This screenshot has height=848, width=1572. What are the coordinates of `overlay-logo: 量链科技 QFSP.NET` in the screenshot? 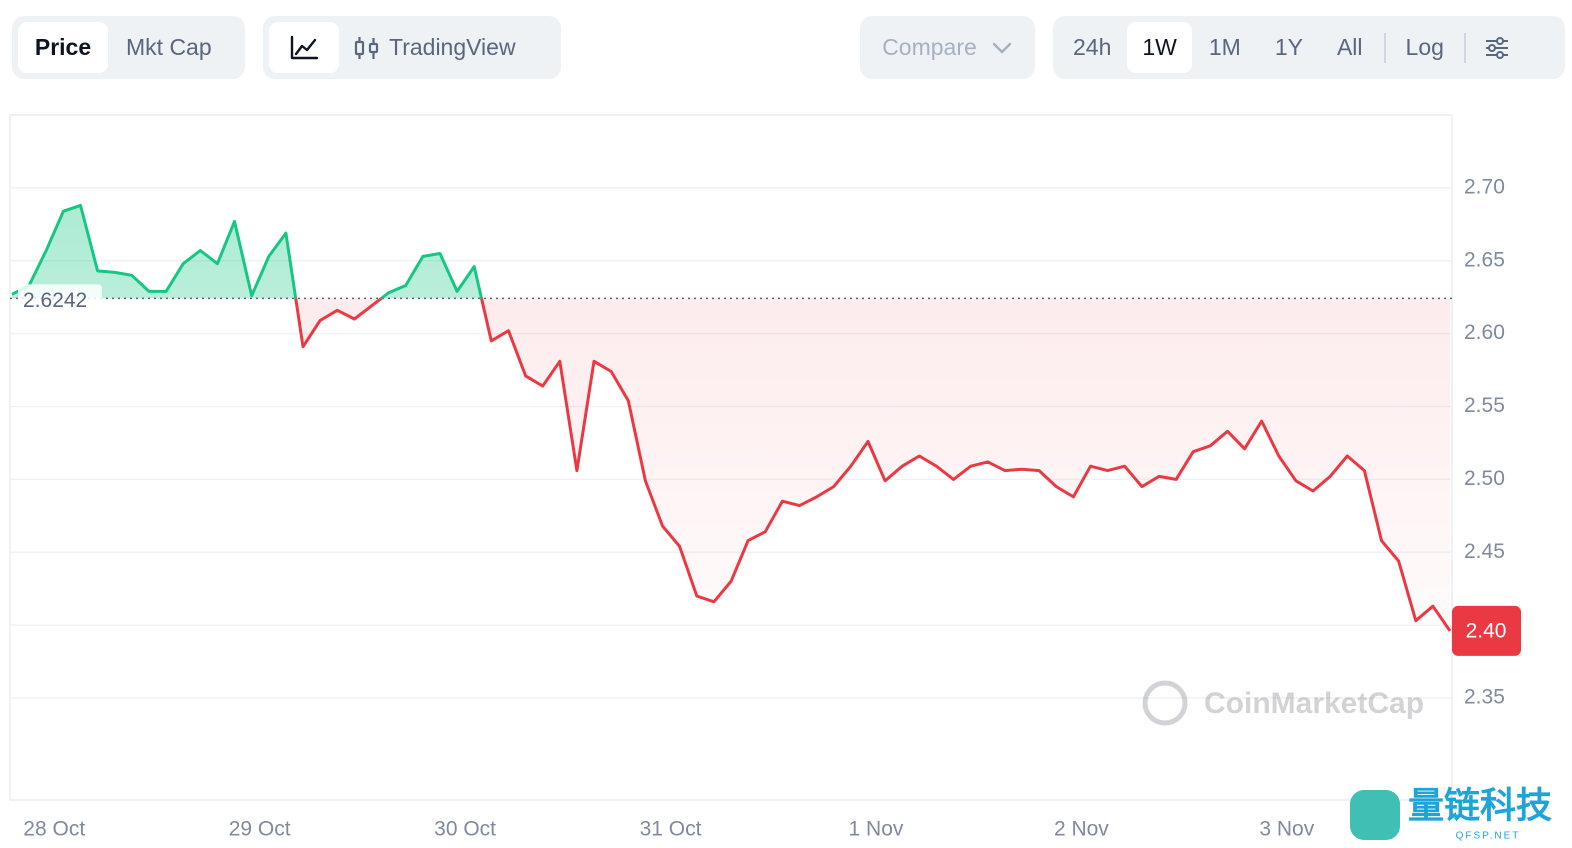 It's located at (1451, 813).